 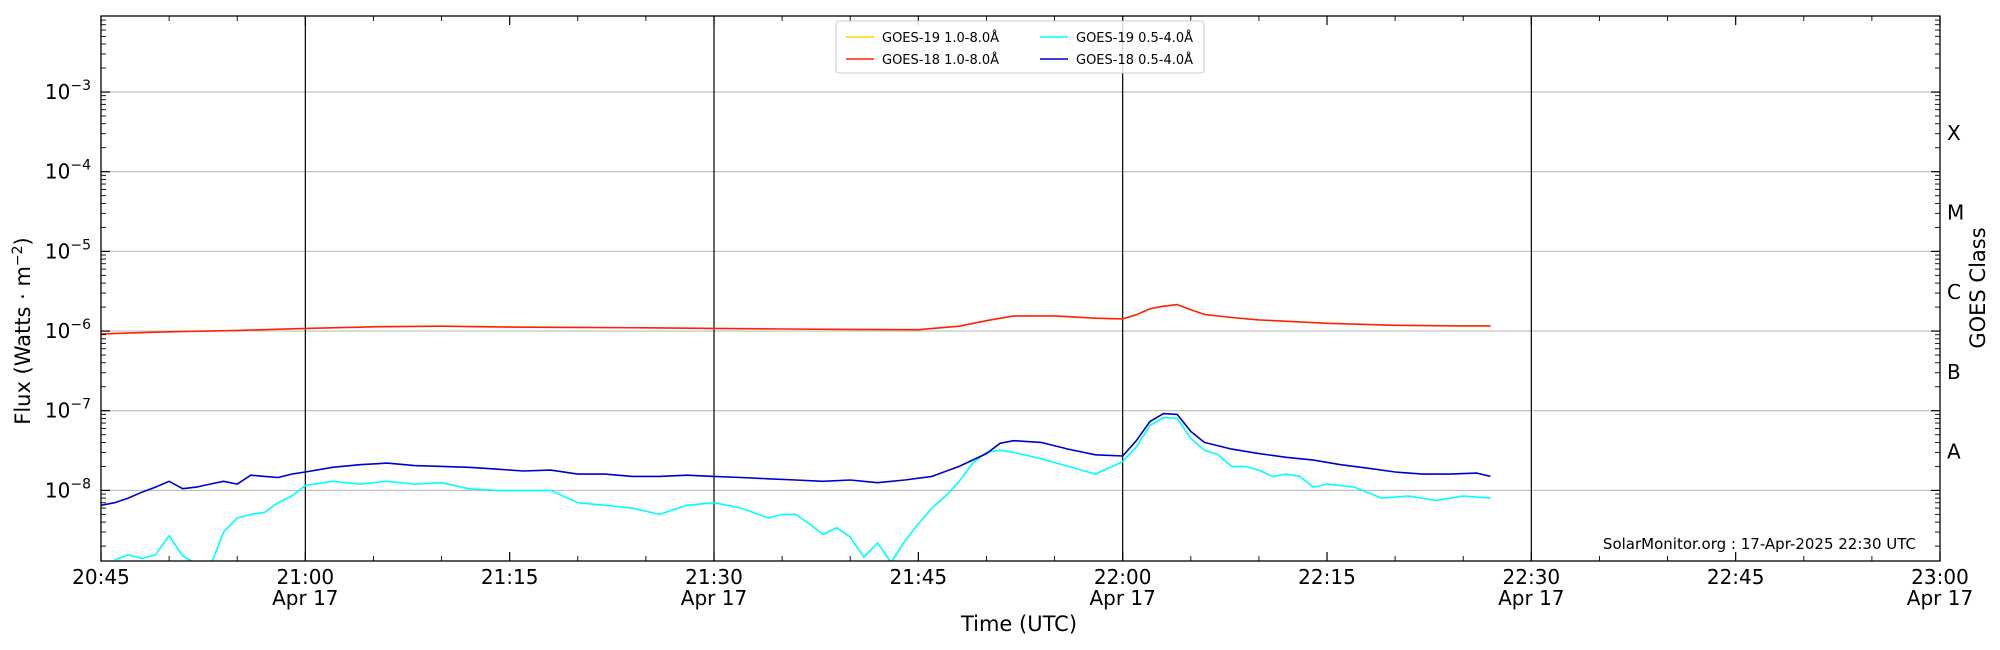 I want to click on y-axis-label: Flux (Watts · m−2), so click(x=22, y=331).